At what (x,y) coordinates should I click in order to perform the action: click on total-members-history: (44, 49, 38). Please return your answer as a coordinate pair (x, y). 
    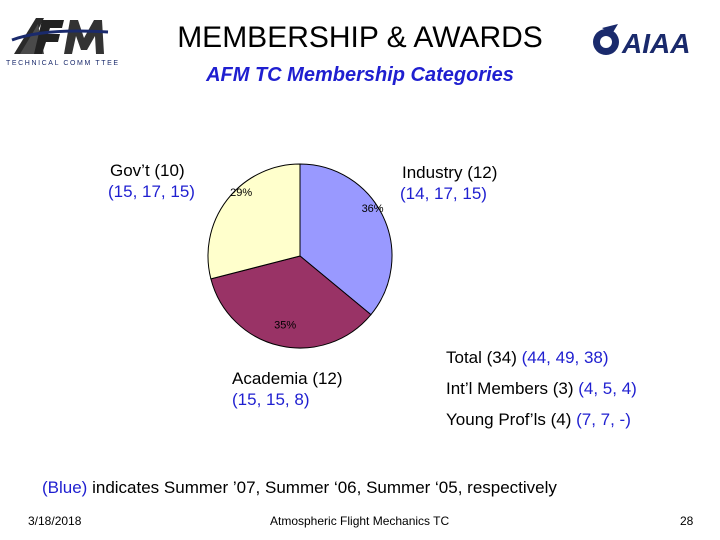
    Looking at the image, I should click on (565, 357).